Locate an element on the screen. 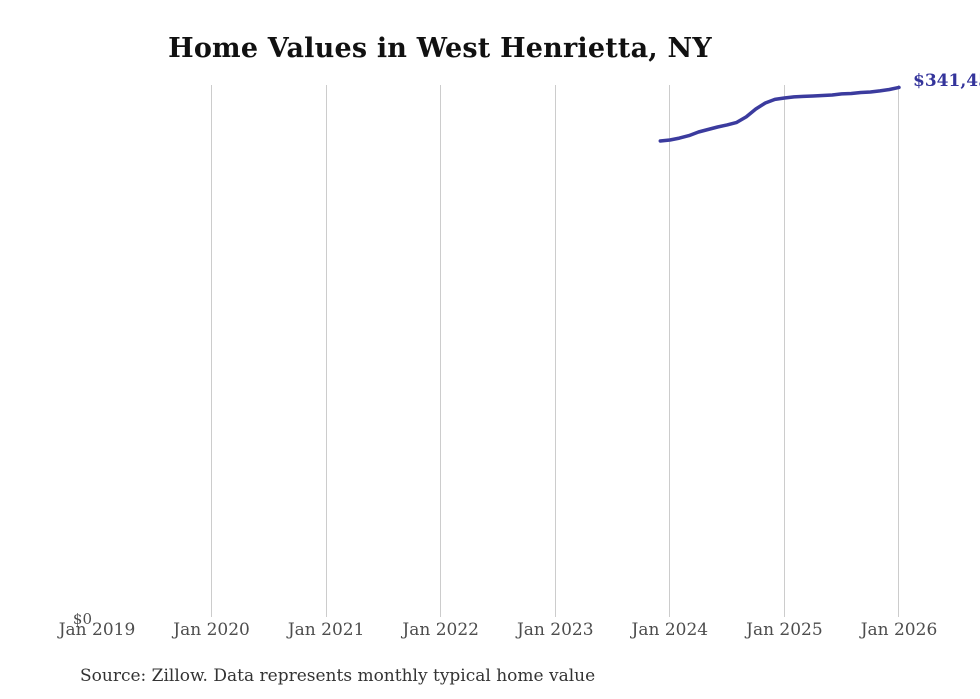 This screenshot has height=699, width=980. x-tick-label: Jan 2026 is located at coordinates (899, 630).